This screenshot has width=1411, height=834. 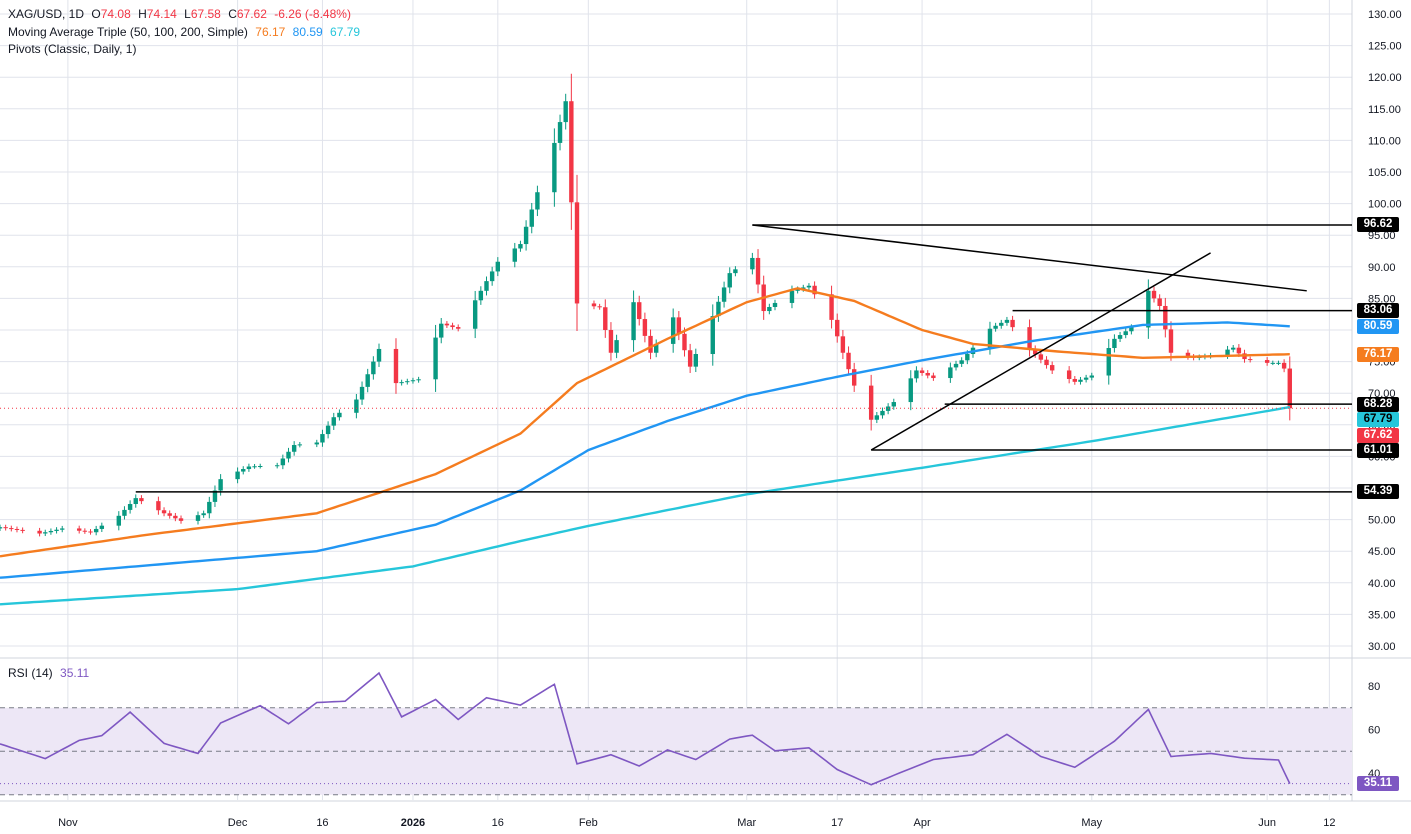 I want to click on symbol-title: XAG/USD, 1D, so click(x=46, y=14).